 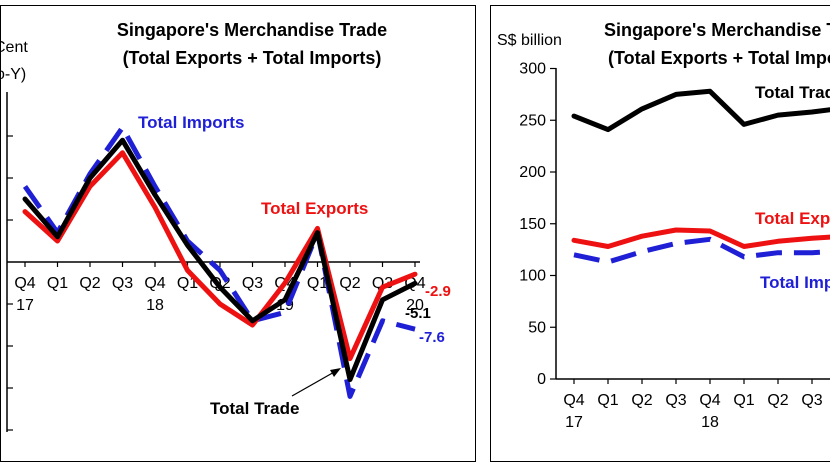 I want to click on right-series-group, so click(x=700, y=176).